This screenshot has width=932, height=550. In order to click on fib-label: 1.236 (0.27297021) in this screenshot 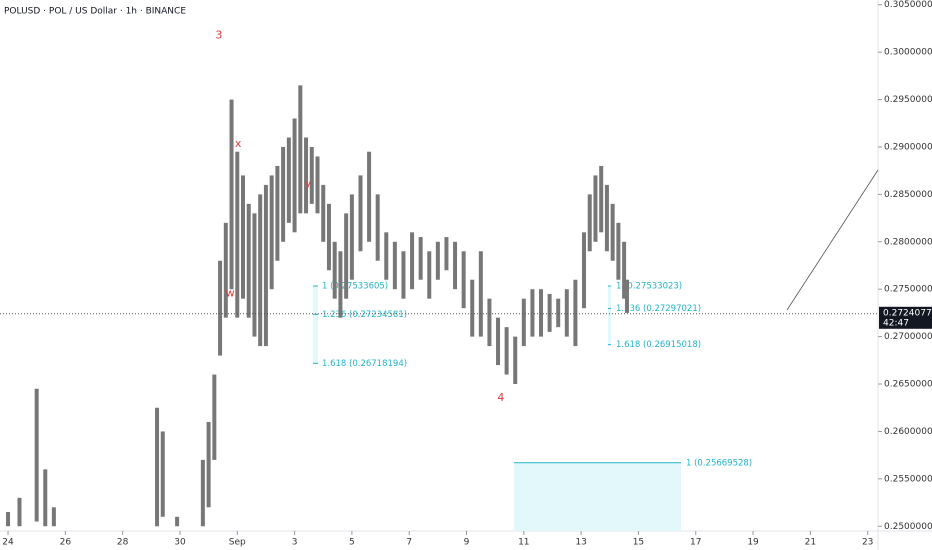, I will do `click(658, 309)`.